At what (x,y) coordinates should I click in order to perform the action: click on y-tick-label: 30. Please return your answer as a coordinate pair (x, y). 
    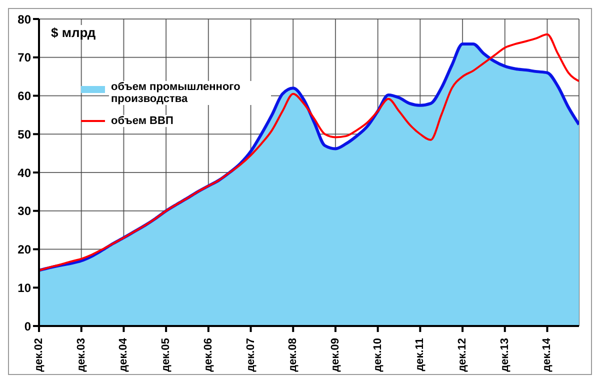
    Looking at the image, I should click on (25, 211).